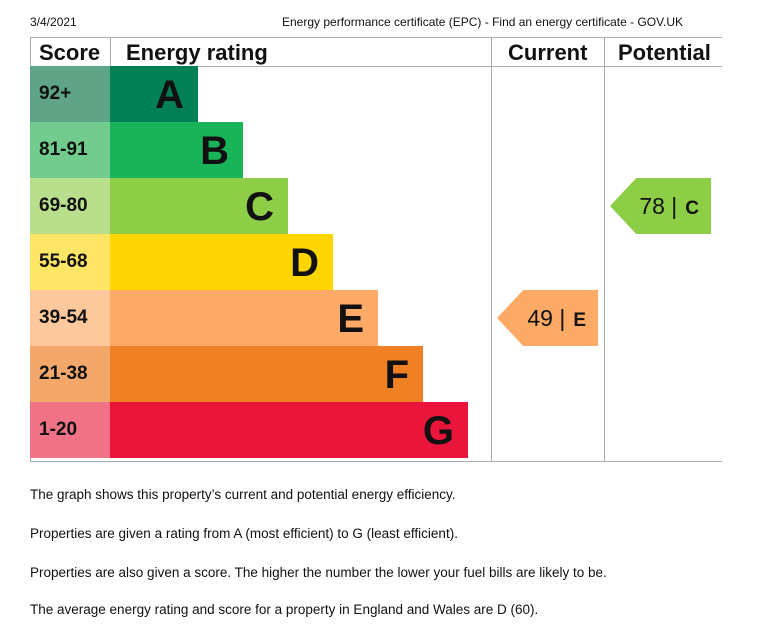 The height and width of the screenshot is (643, 773). Describe the element at coordinates (70, 206) in the screenshot. I see `score-range-c: 69-80` at that location.